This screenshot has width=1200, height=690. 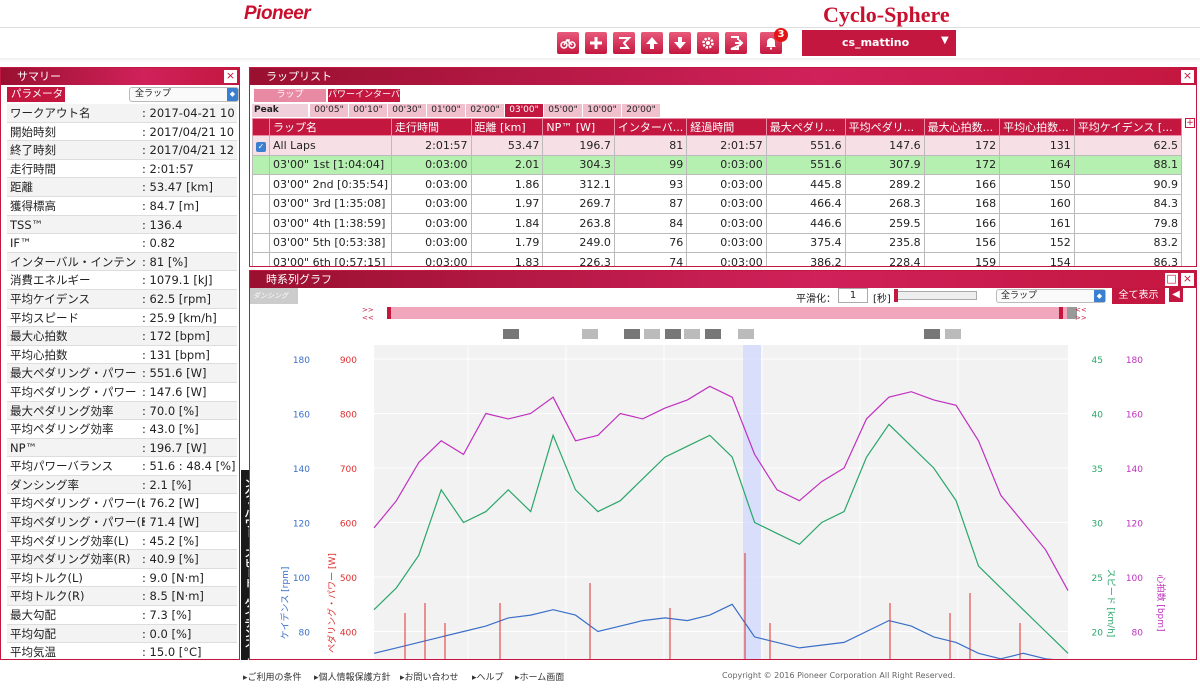 What do you see at coordinates (624, 43) in the screenshot?
I see `wattmeter-button` at bounding box center [624, 43].